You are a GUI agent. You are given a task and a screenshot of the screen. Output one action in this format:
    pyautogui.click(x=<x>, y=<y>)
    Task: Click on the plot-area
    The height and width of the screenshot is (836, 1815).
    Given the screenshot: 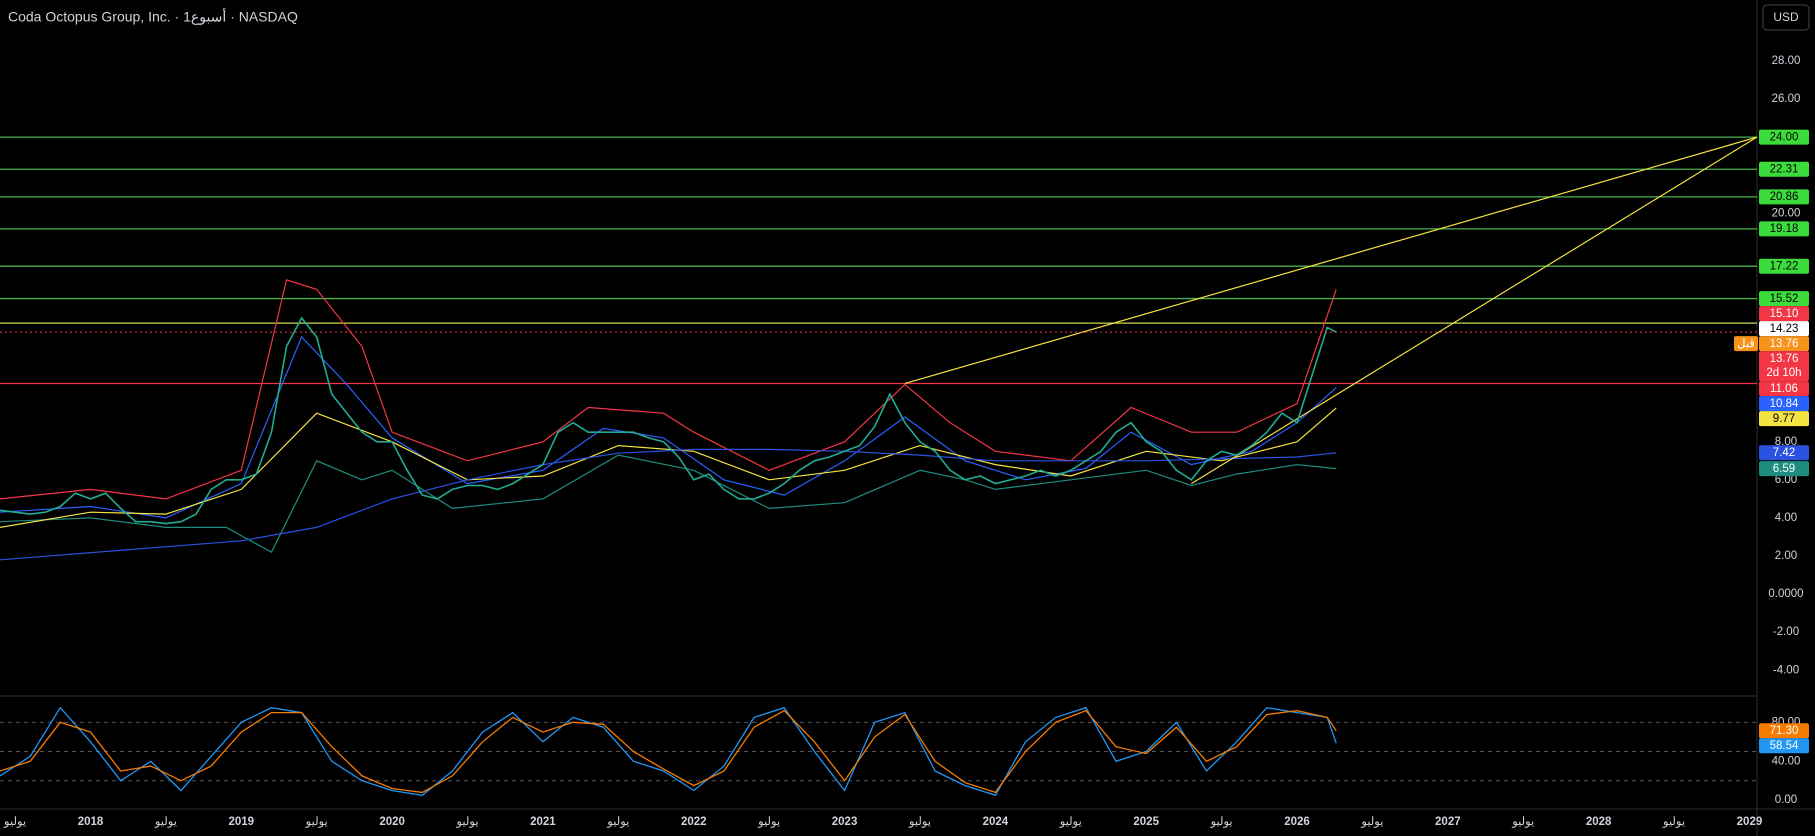 What is the action you would take?
    pyautogui.click(x=878, y=751)
    